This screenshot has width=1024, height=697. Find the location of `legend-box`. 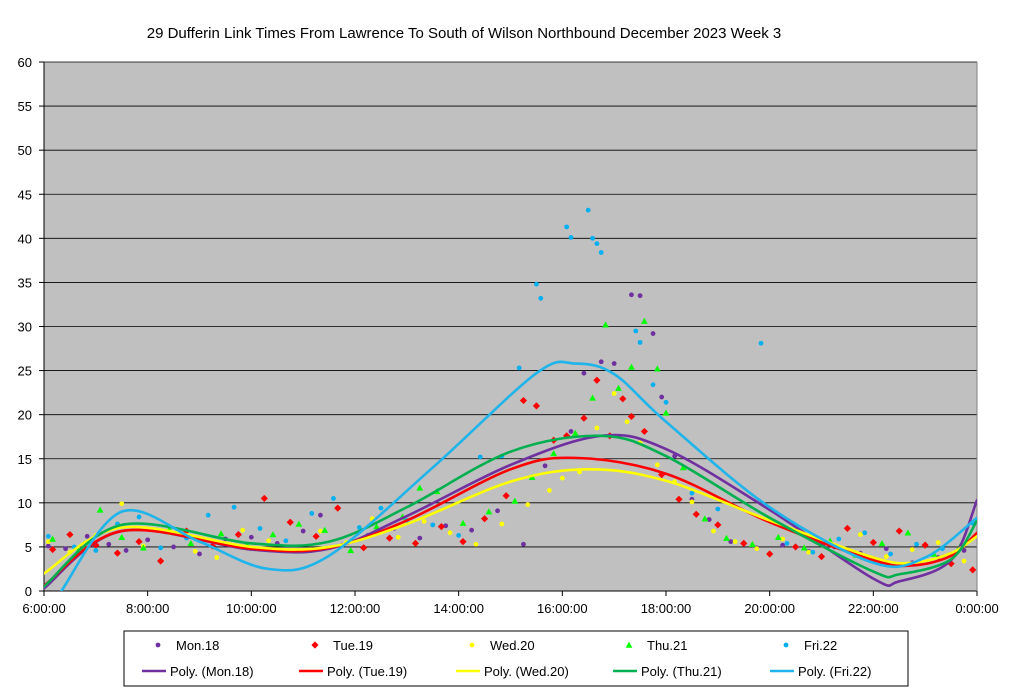

legend-box is located at coordinates (516, 658).